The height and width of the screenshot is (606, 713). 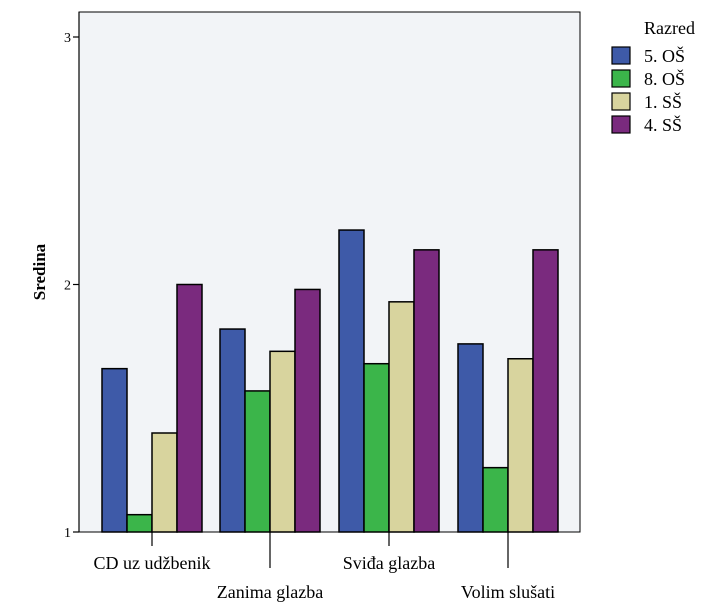 What do you see at coordinates (67, 38) in the screenshot?
I see `y-tick-label: 3` at bounding box center [67, 38].